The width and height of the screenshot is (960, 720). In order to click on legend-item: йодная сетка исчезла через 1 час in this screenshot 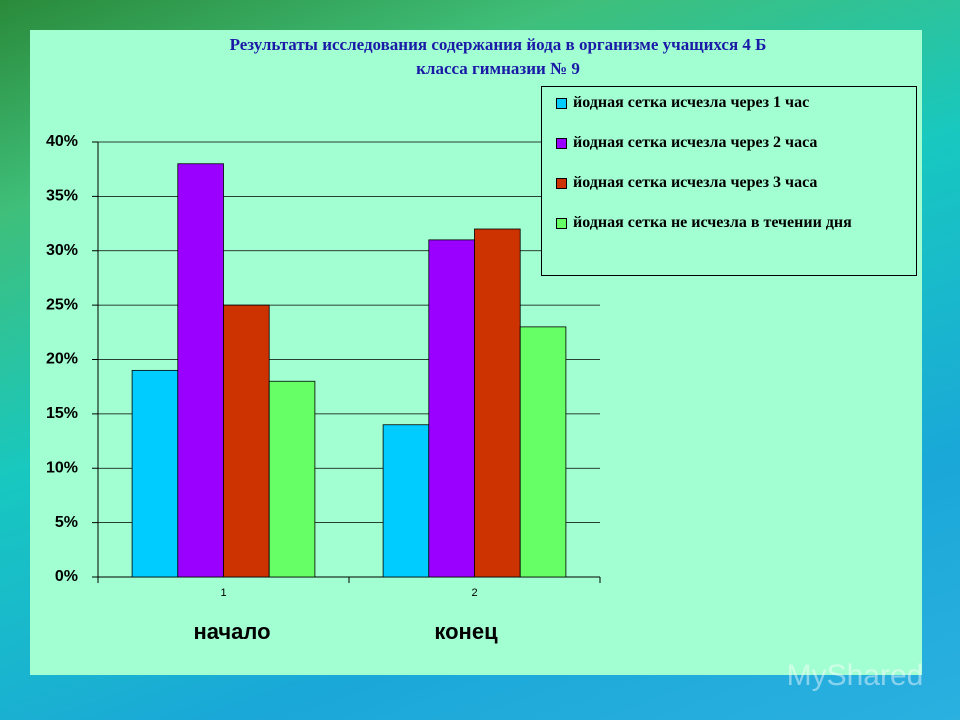, I will do `click(731, 102)`.